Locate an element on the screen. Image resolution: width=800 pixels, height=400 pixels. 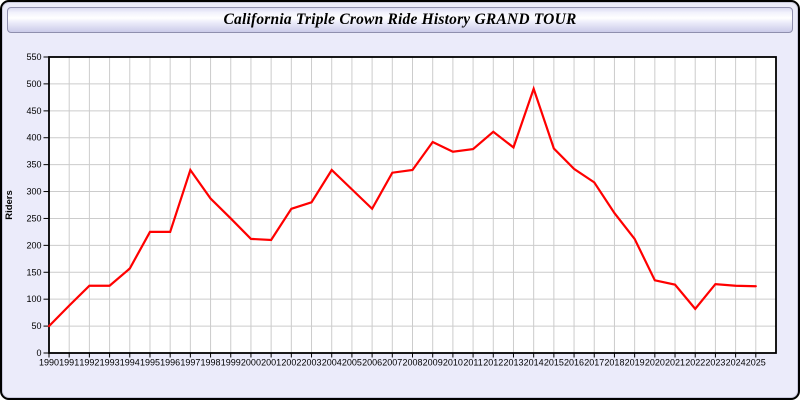
svg-text: 2019 is located at coordinates (635, 363).